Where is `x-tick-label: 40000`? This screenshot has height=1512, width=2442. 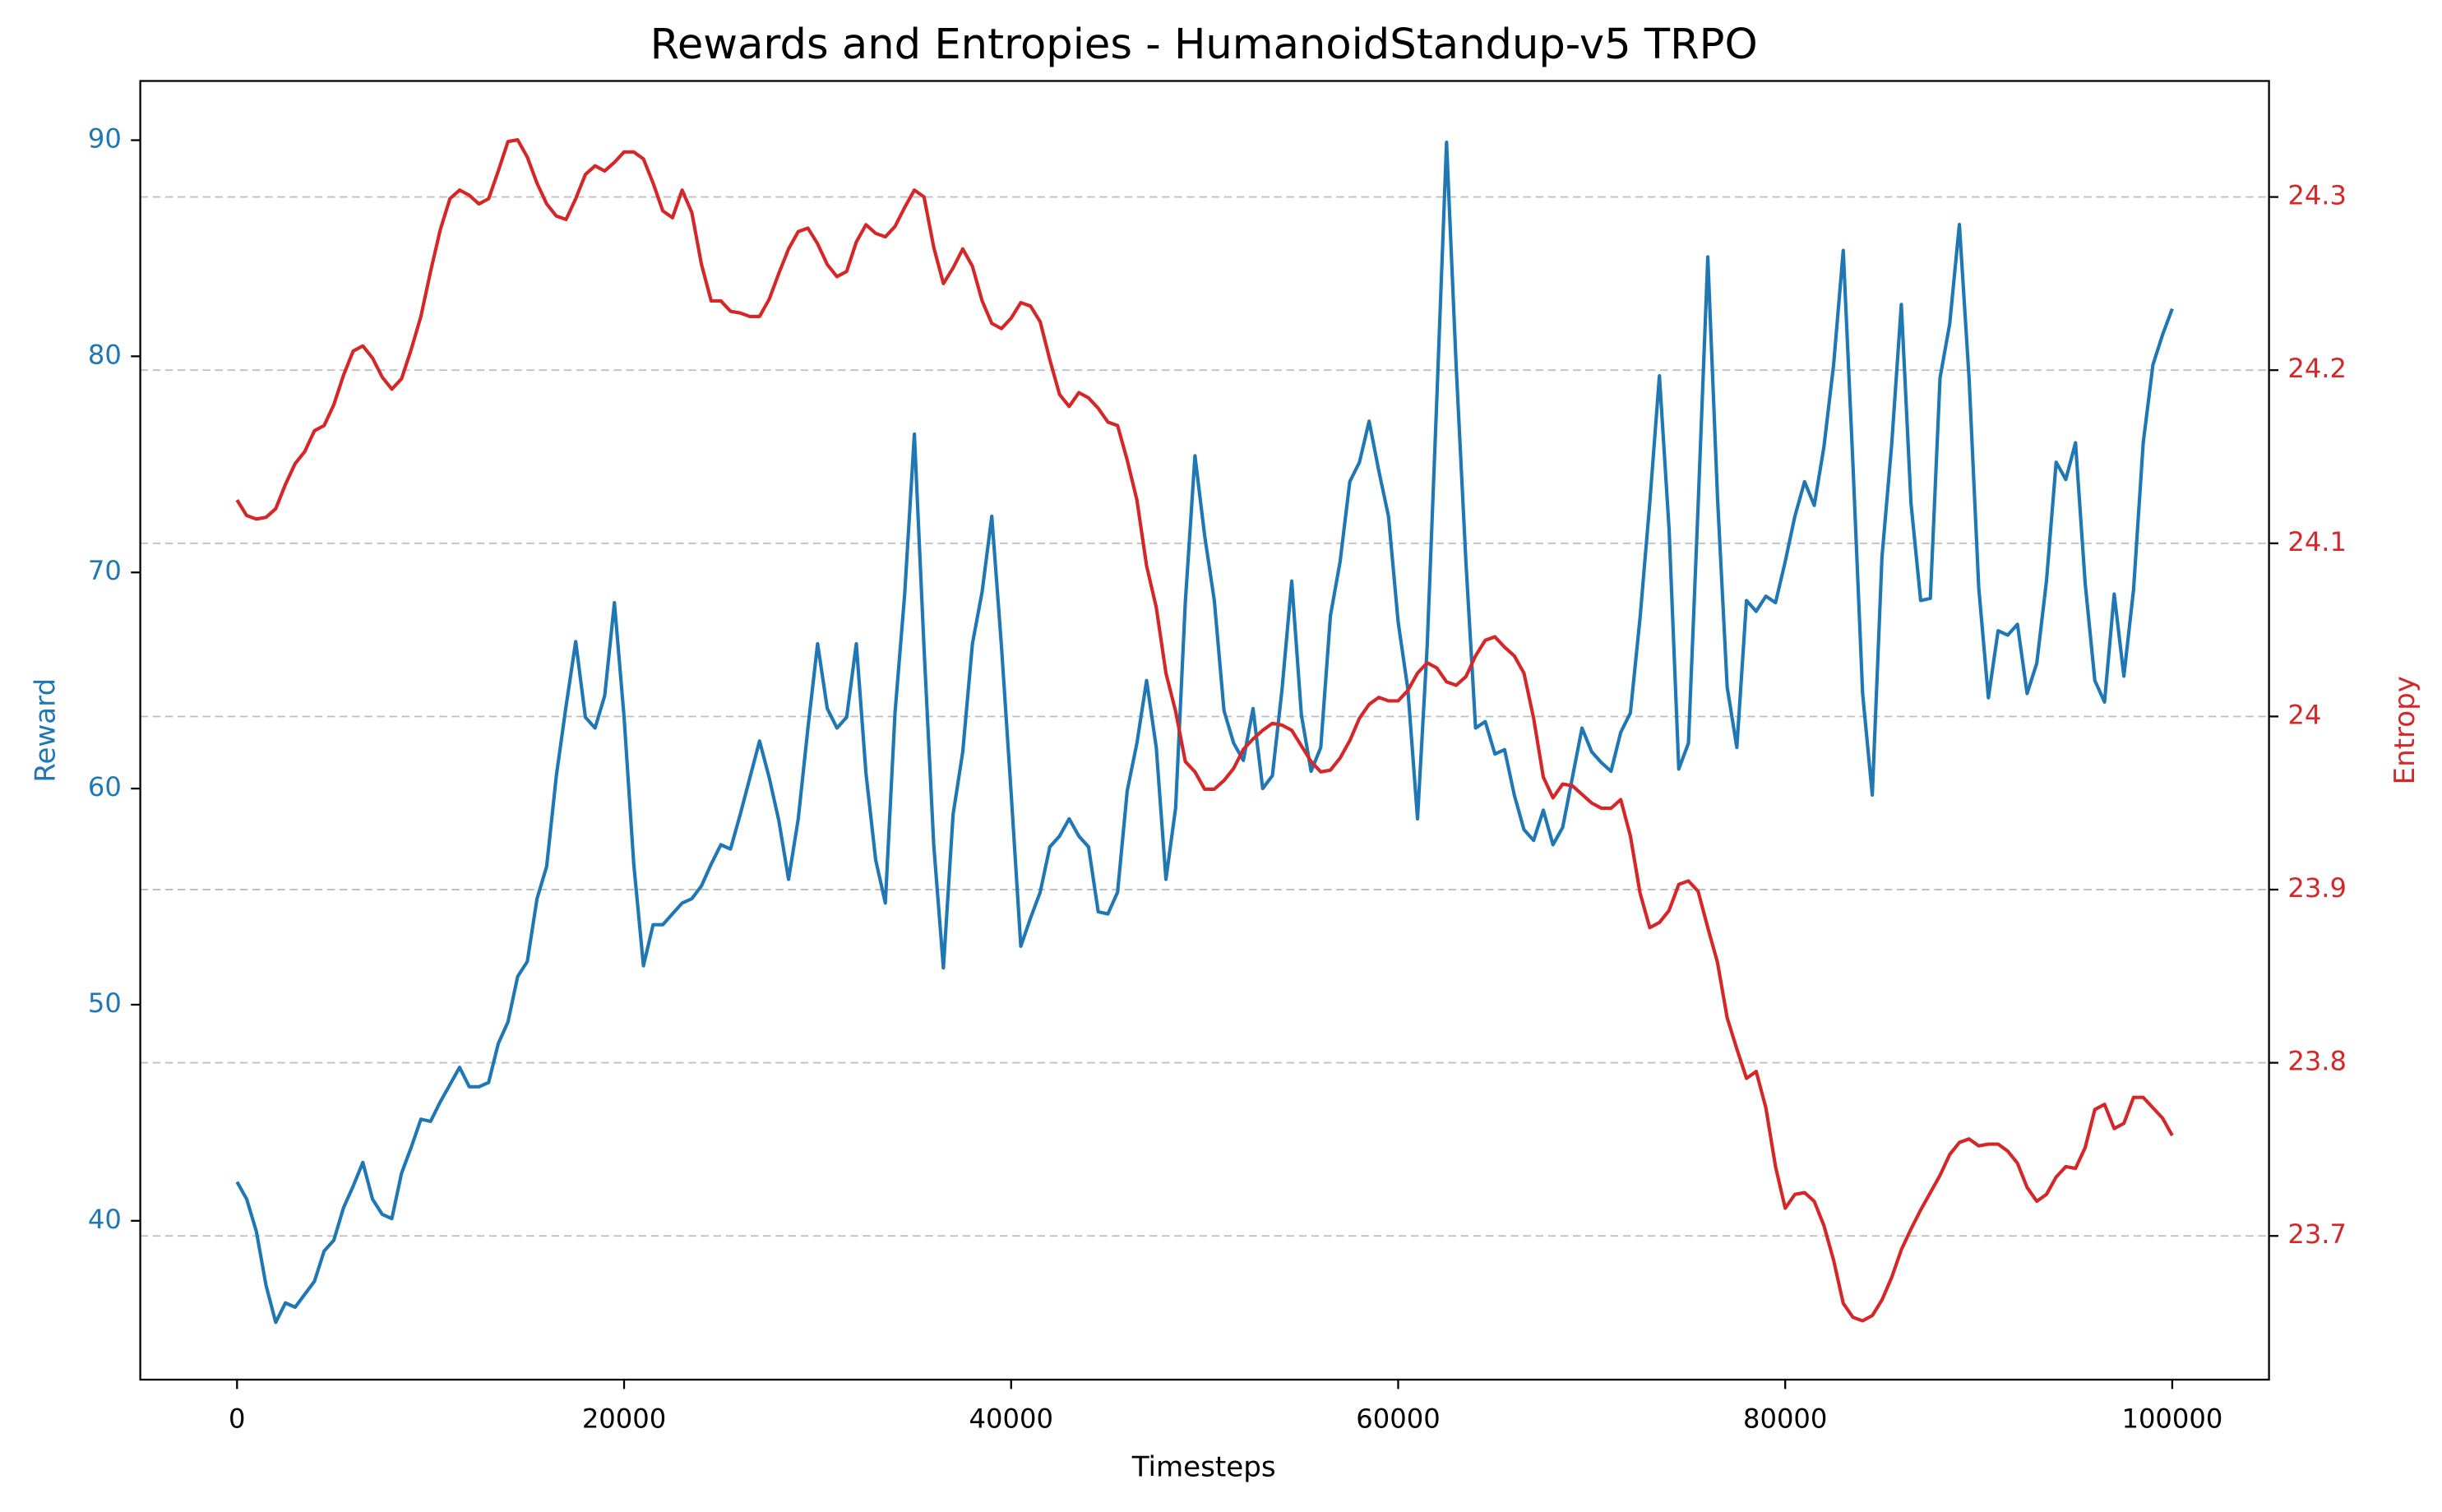
x-tick-label: 40000 is located at coordinates (1011, 1418).